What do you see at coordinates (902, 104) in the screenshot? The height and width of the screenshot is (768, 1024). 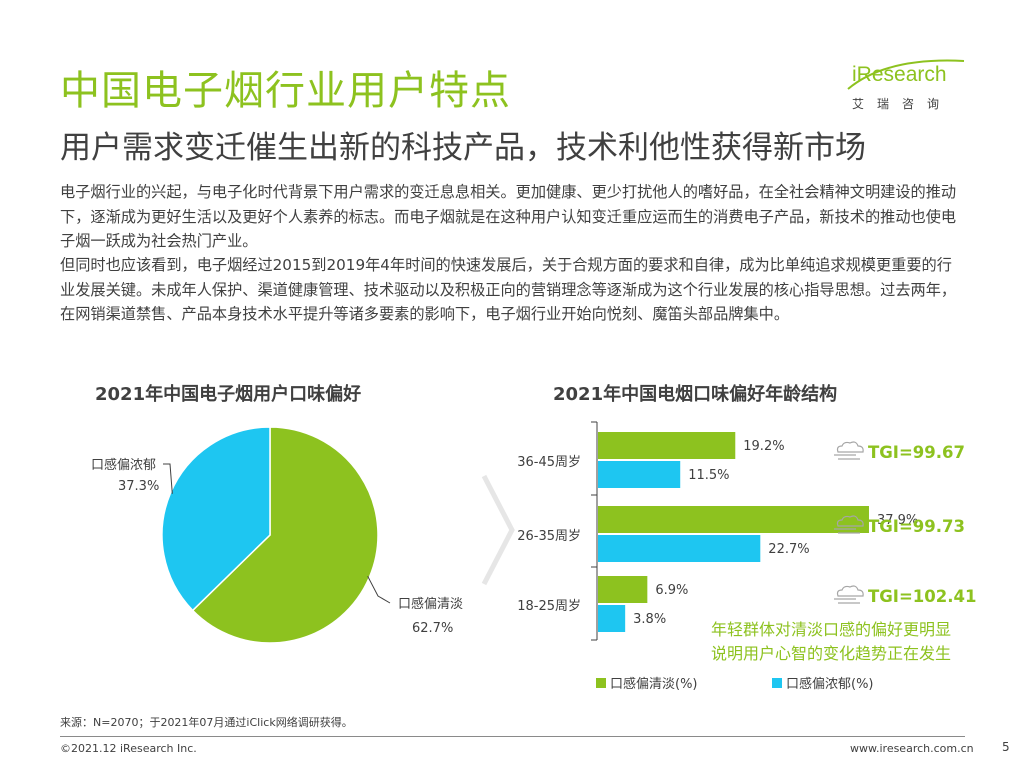 I see `logo-chinese: 艾瑞咨询` at bounding box center [902, 104].